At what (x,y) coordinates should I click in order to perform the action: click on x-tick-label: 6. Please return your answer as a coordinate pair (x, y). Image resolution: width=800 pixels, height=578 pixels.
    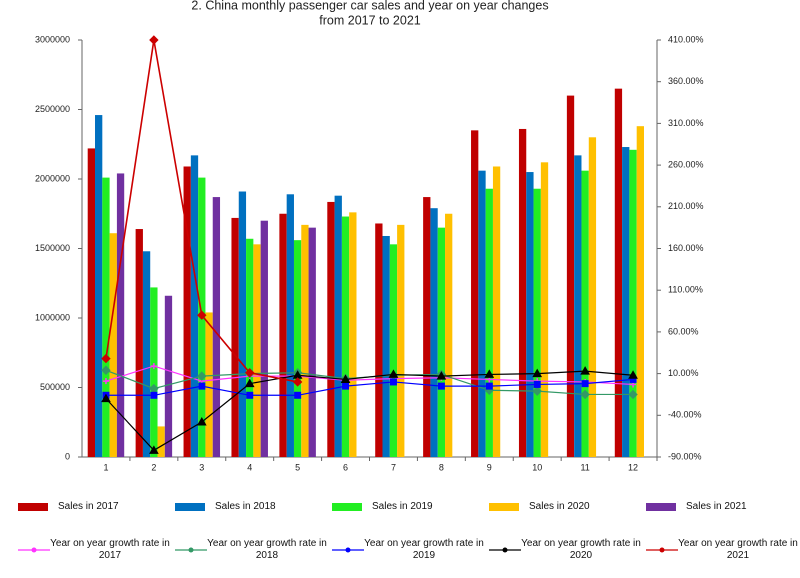
    Looking at the image, I should click on (345, 467).